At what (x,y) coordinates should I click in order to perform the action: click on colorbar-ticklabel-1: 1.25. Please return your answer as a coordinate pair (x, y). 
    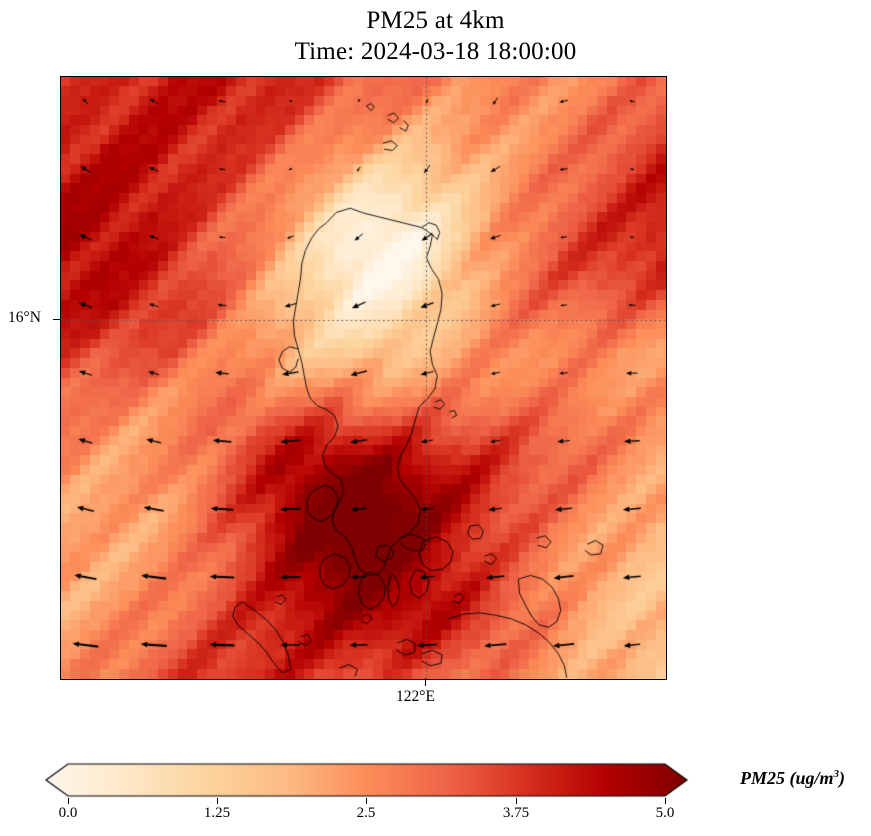
    Looking at the image, I should click on (217, 813).